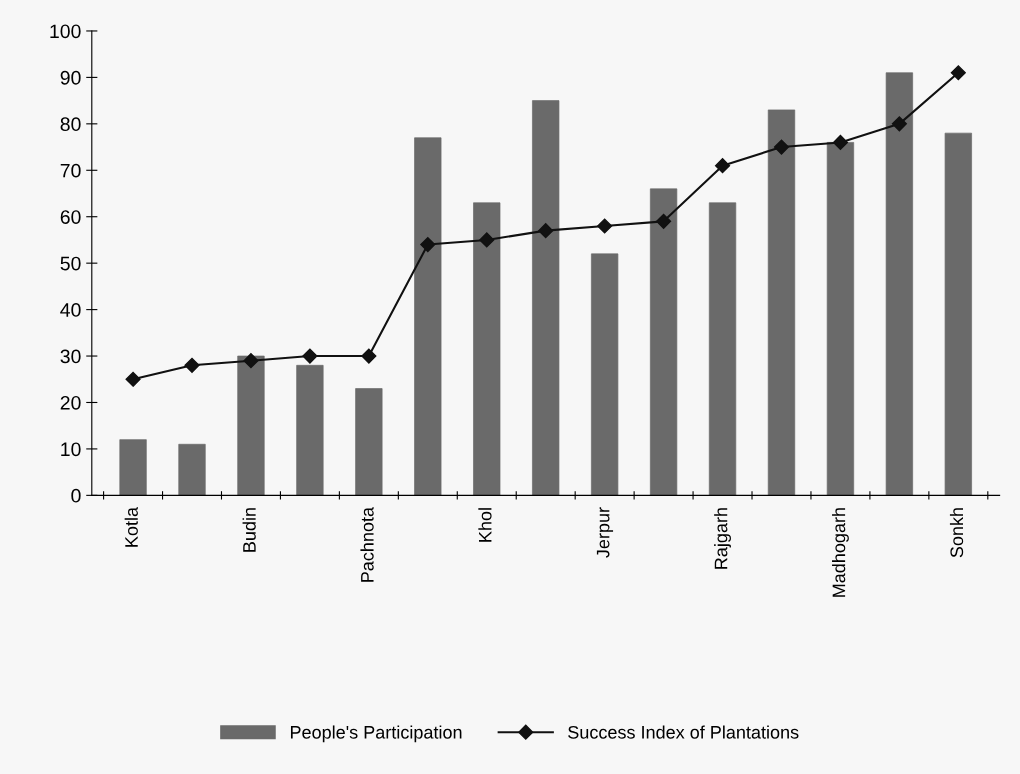  Describe the element at coordinates (65, 31) in the screenshot. I see `y-tick-label: 100` at that location.